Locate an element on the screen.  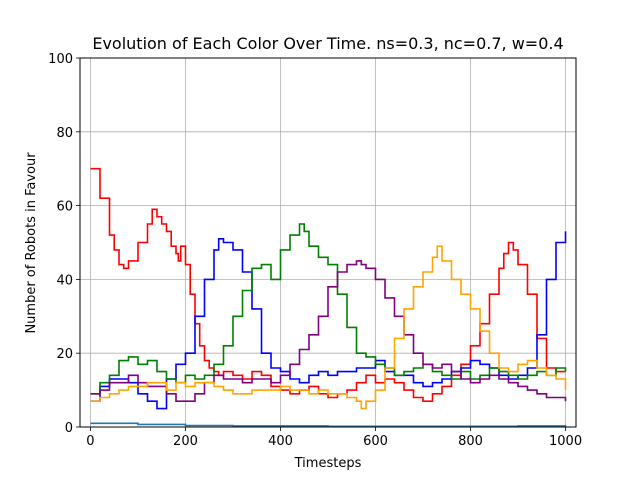
x-tick-label: 800 is located at coordinates (470, 441).